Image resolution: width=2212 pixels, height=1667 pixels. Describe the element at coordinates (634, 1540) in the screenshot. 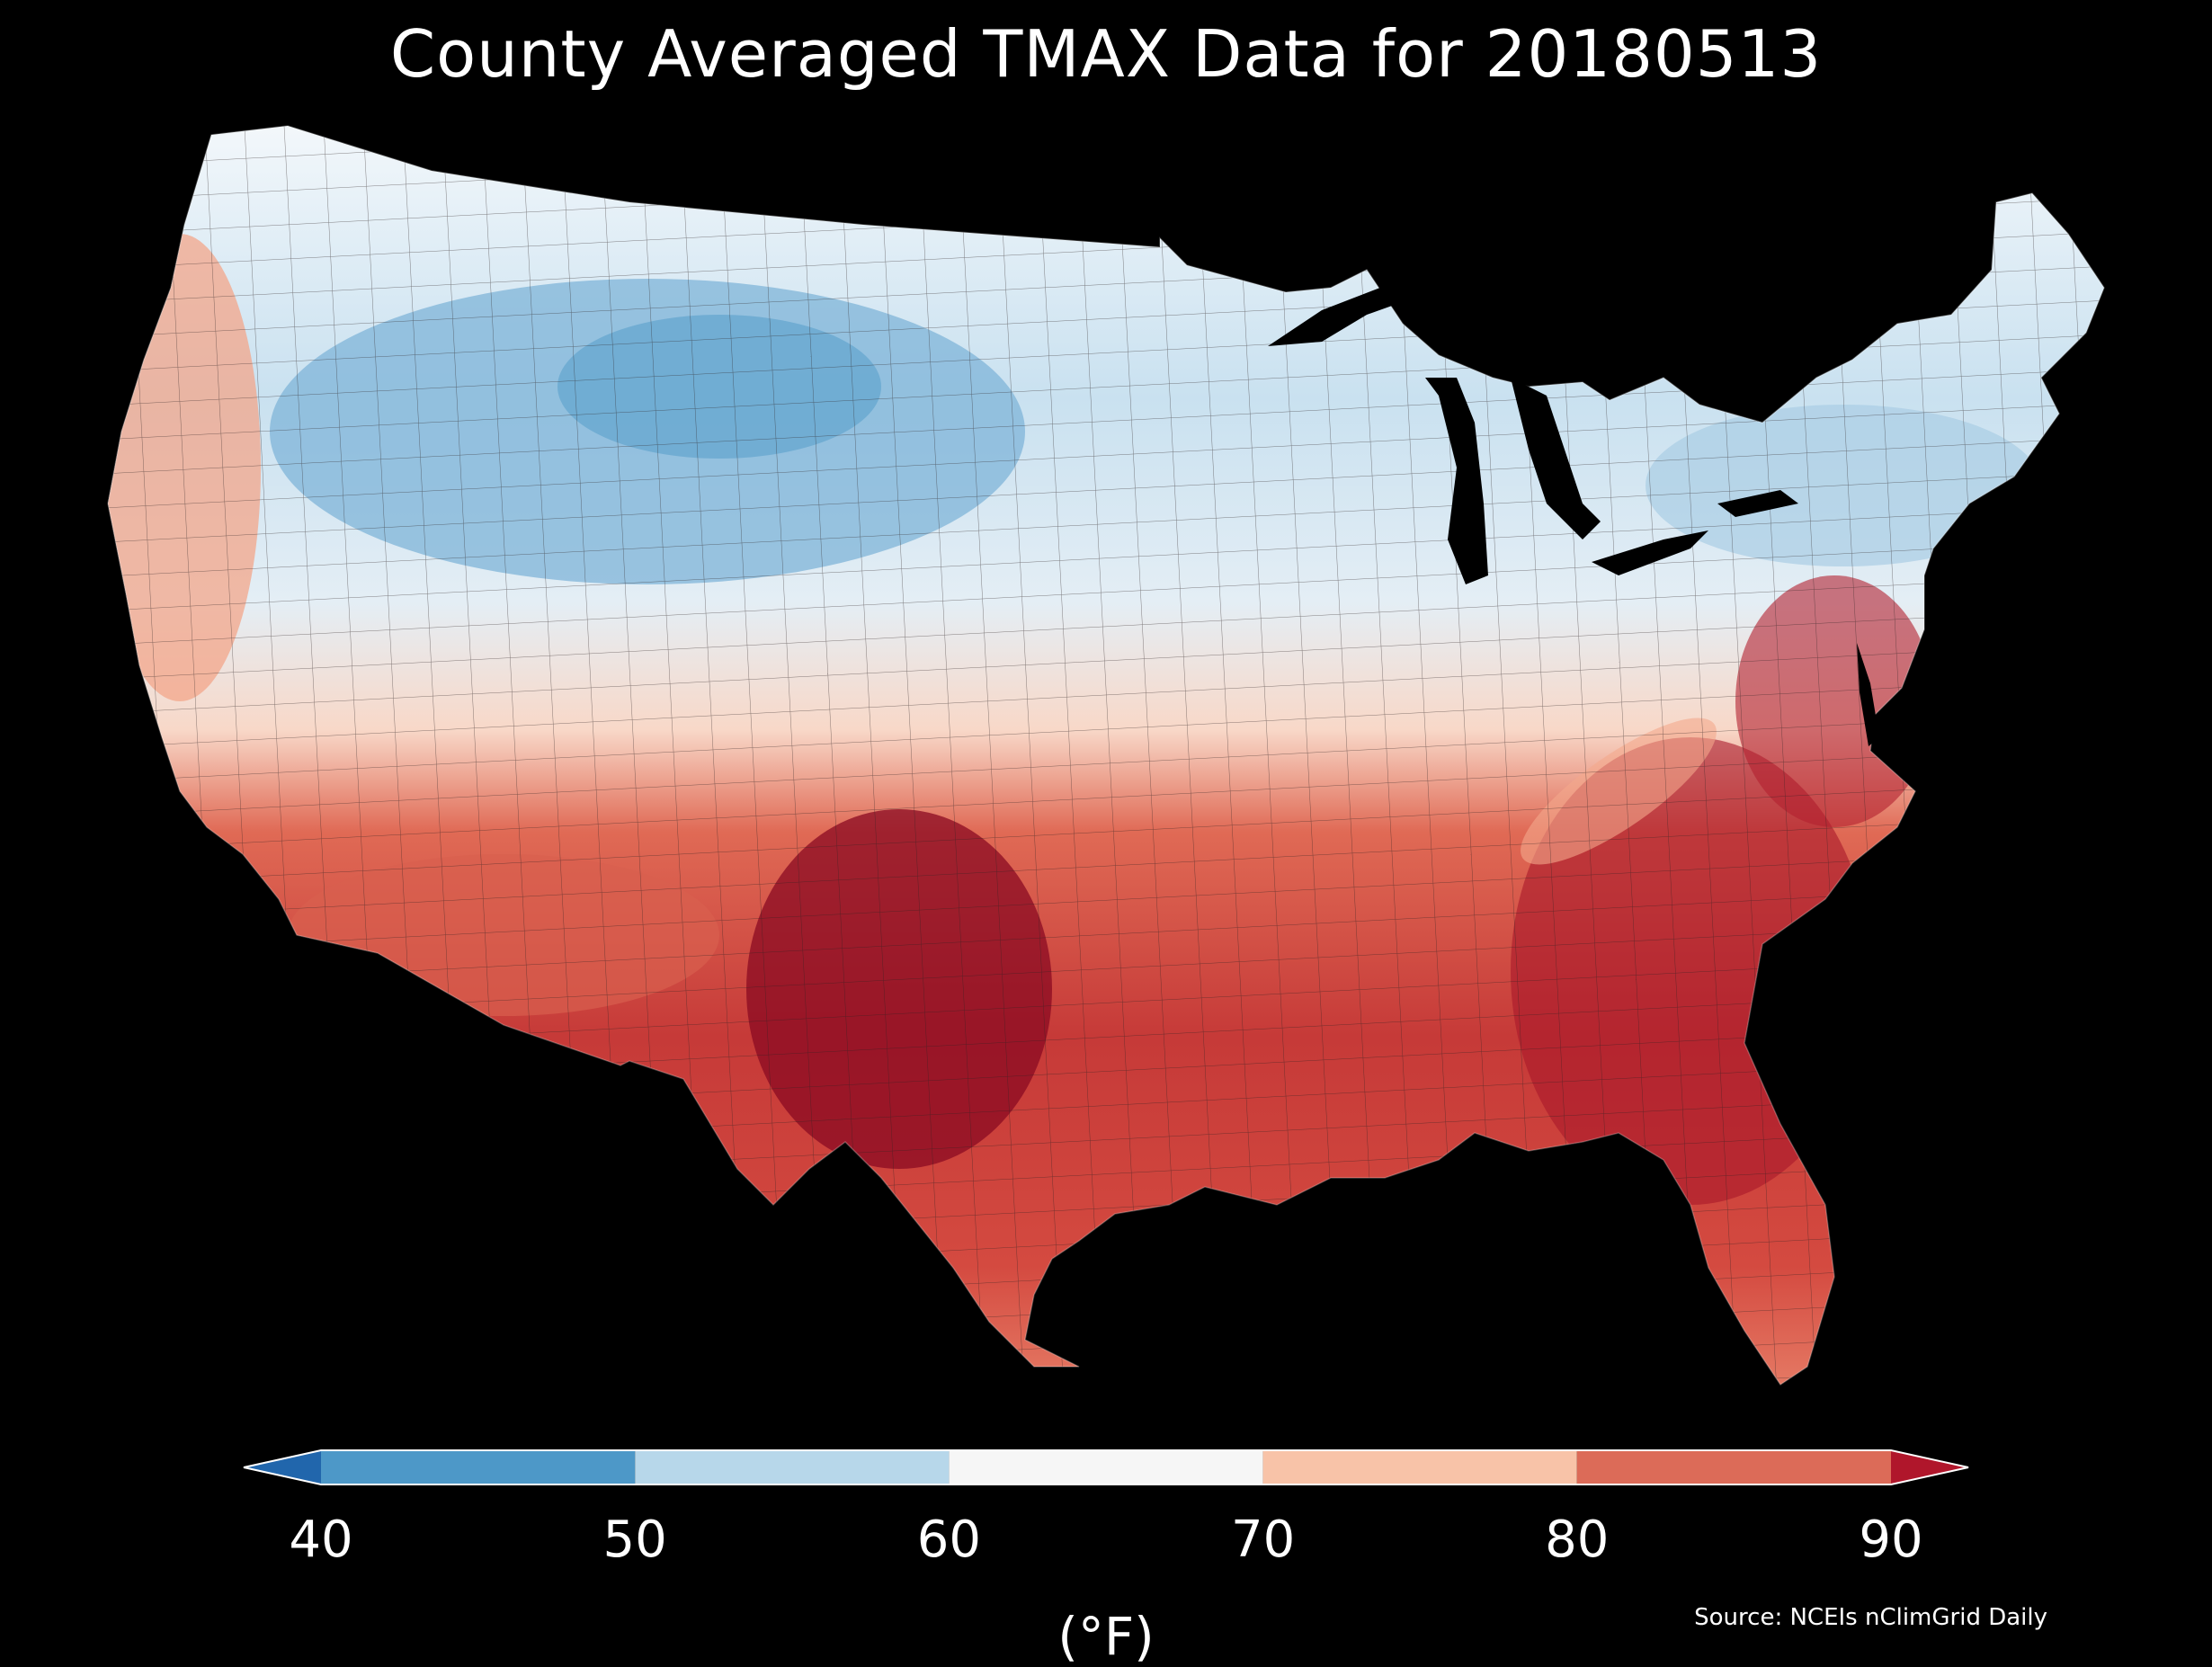

I see `colorbar-tick-label: 50` at that location.